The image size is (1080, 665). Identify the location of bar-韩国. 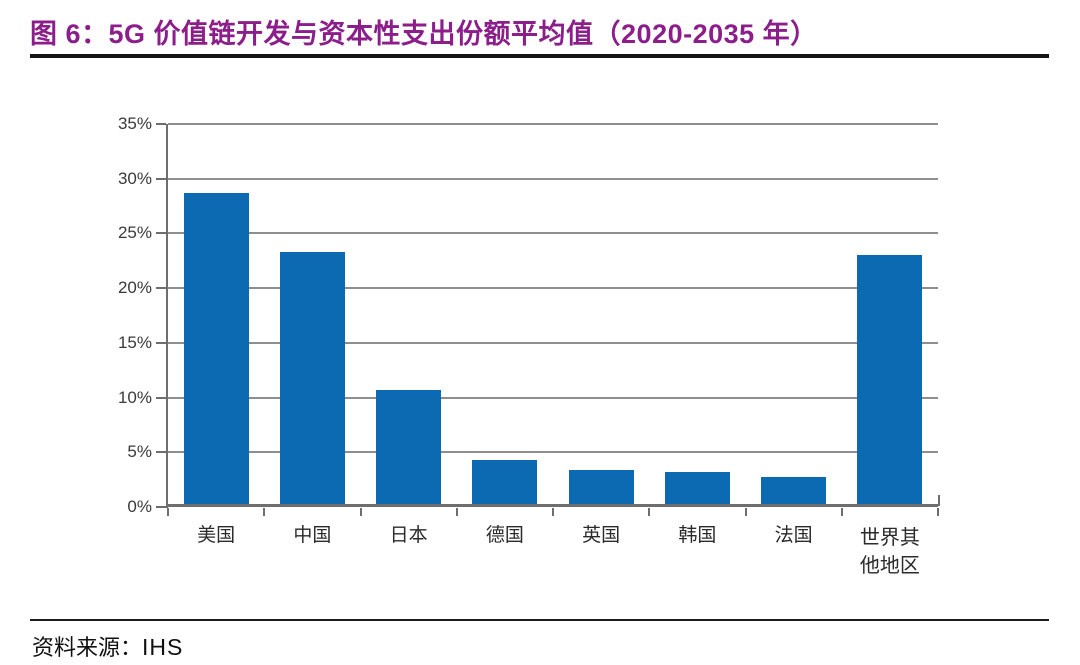
(697, 489).